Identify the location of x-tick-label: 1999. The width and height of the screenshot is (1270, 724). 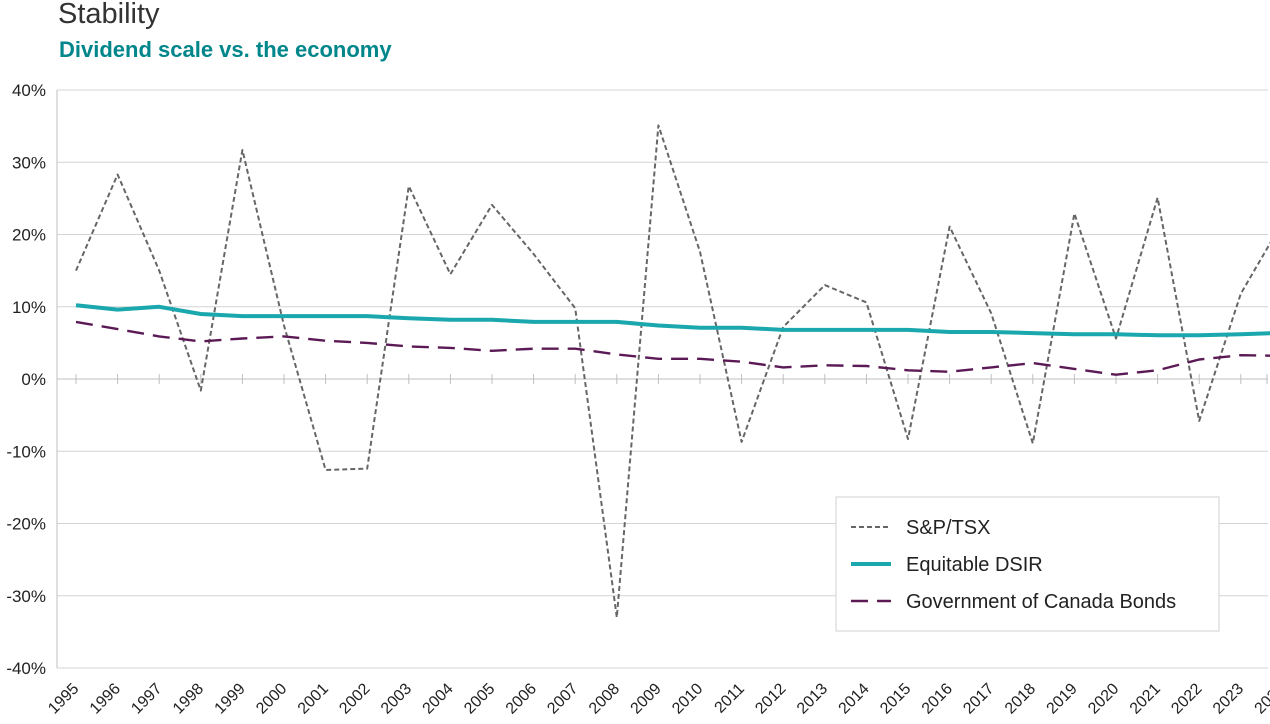
(230, 698).